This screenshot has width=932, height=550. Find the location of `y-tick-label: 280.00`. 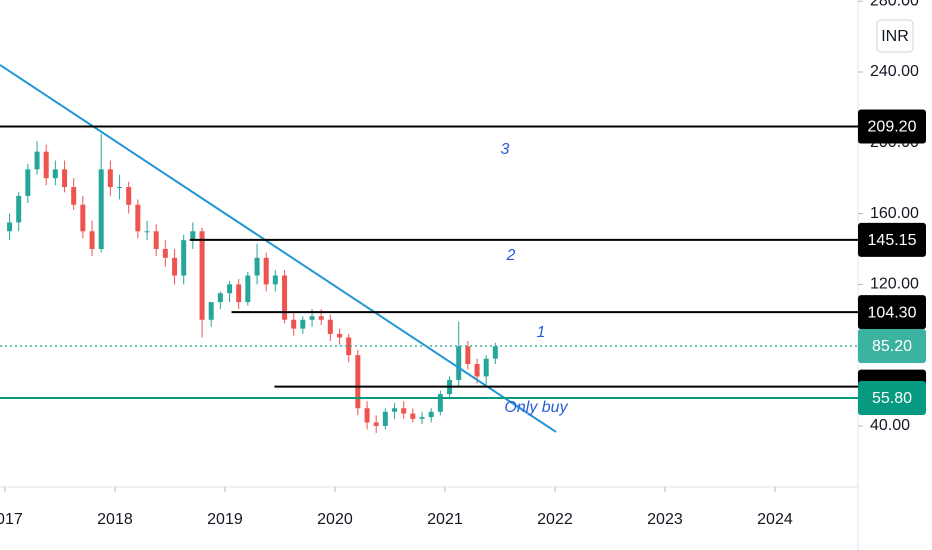

y-tick-label: 280.00 is located at coordinates (894, 4).